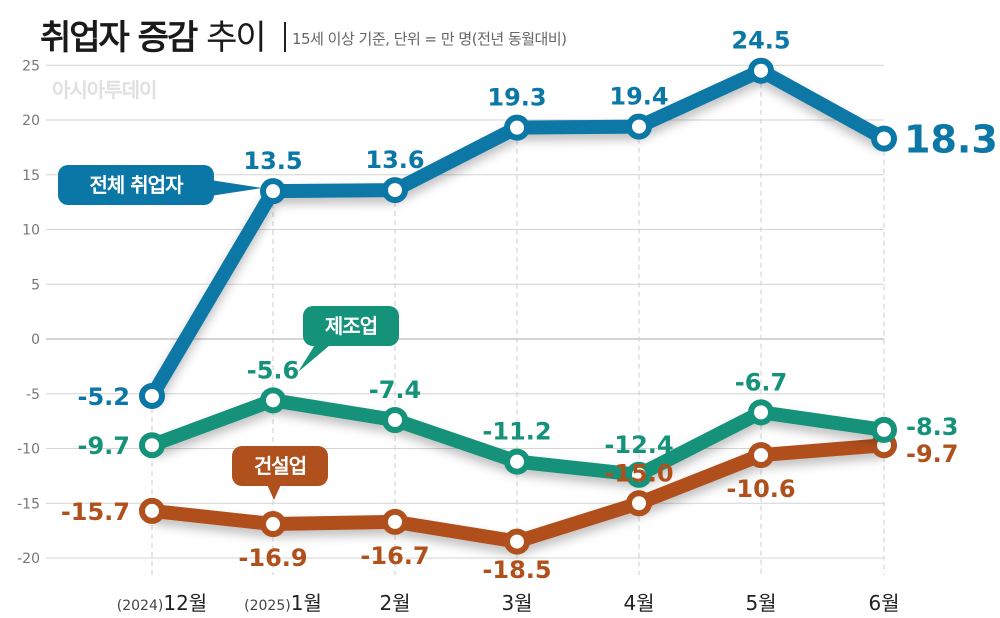 This screenshot has height=618, width=1000. What do you see at coordinates (104, 90) in the screenshot?
I see `watermark: 아시아투데이` at bounding box center [104, 90].